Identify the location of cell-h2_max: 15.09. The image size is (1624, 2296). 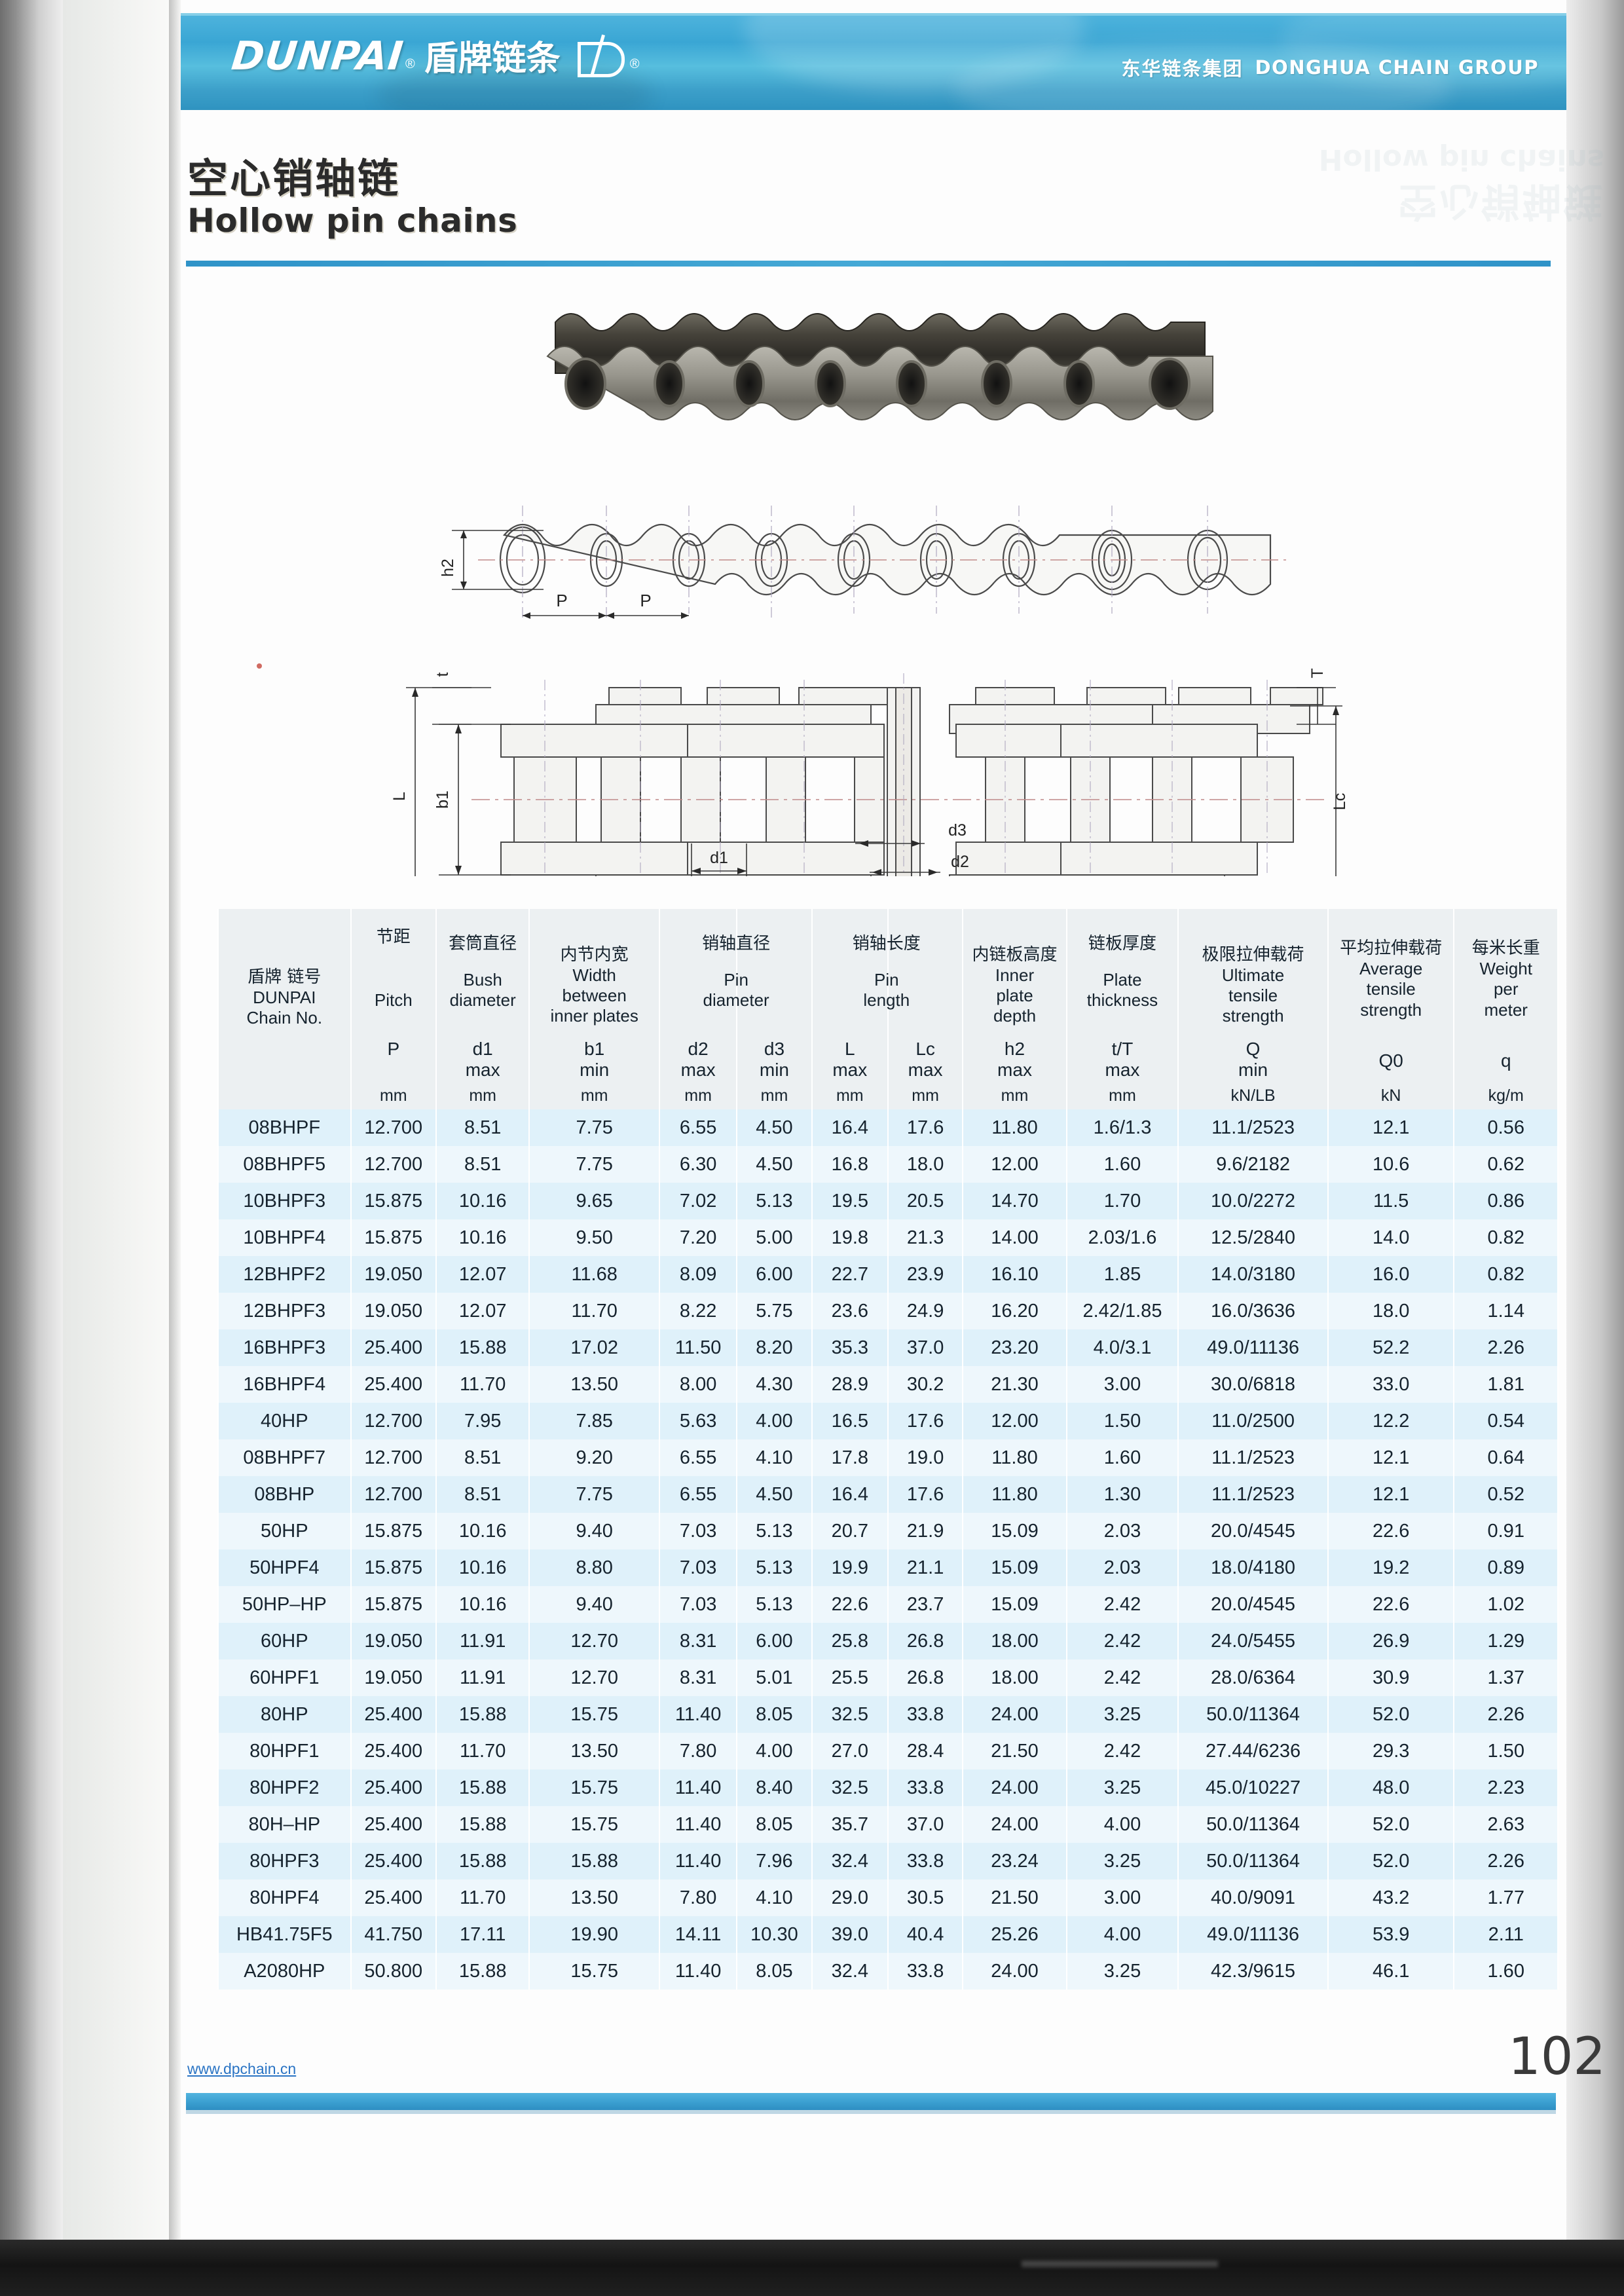
(1014, 1531).